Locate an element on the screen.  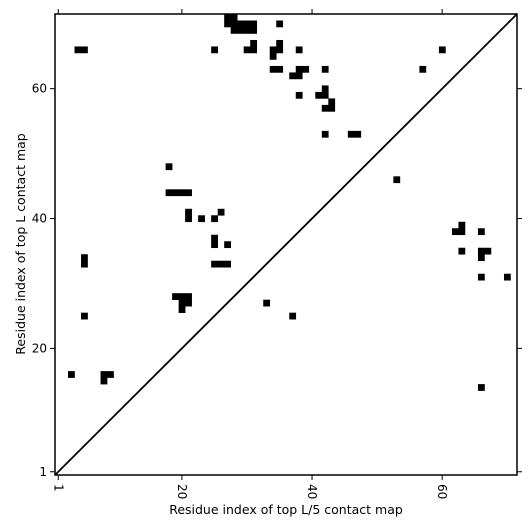
x-tick-label: 1 is located at coordinates (58, 488).